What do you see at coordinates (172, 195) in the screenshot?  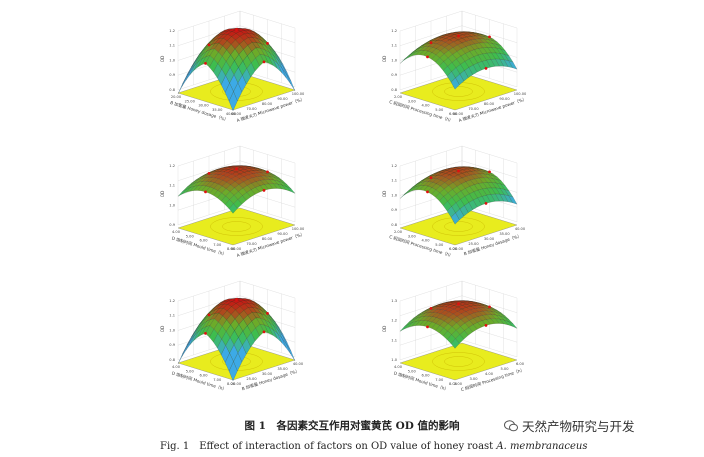 I see `z-axis-ticks: 0.9 1.0 1.1 1.2` at bounding box center [172, 195].